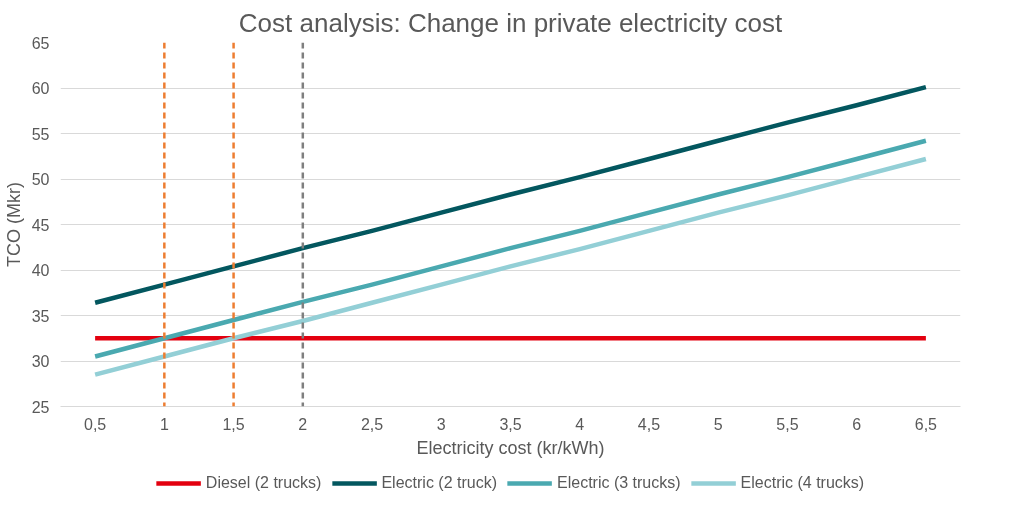 The image size is (1017, 520). What do you see at coordinates (510, 424) in the screenshot?
I see `x-tick-label: 3,5` at bounding box center [510, 424].